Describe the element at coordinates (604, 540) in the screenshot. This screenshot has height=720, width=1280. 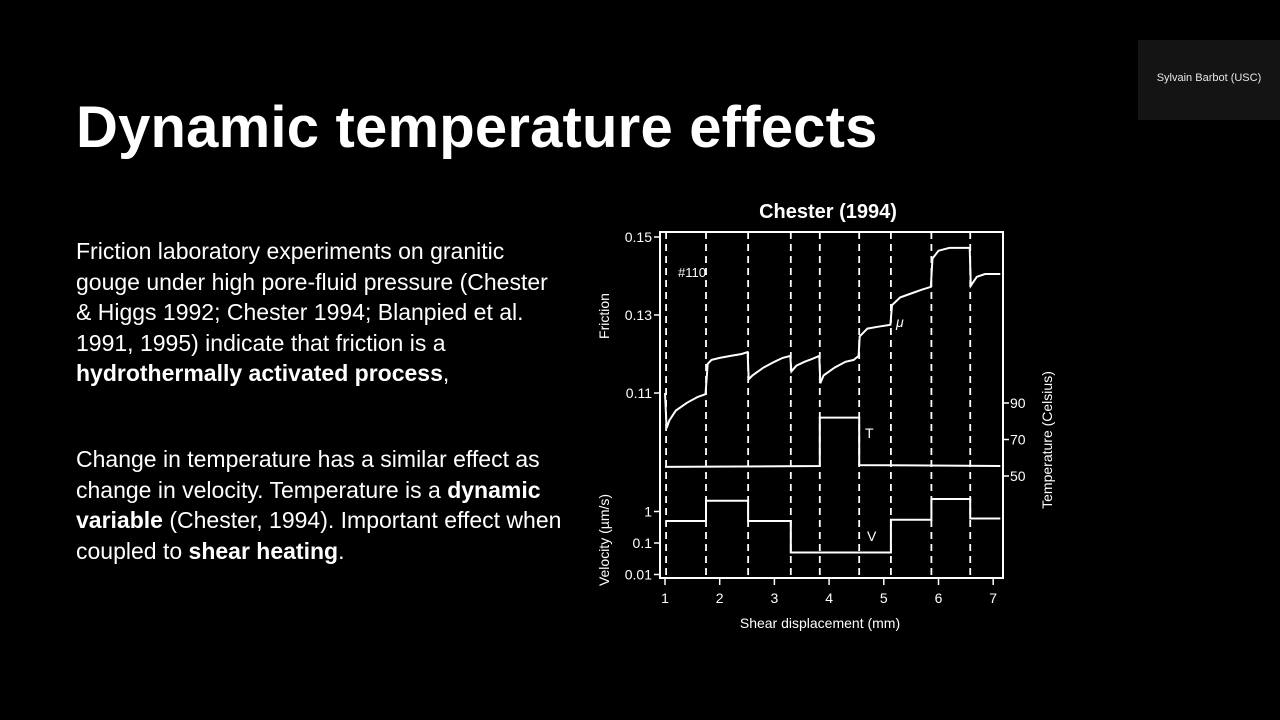
I see `velocity-axis-label: Velocity (µm/s)` at that location.